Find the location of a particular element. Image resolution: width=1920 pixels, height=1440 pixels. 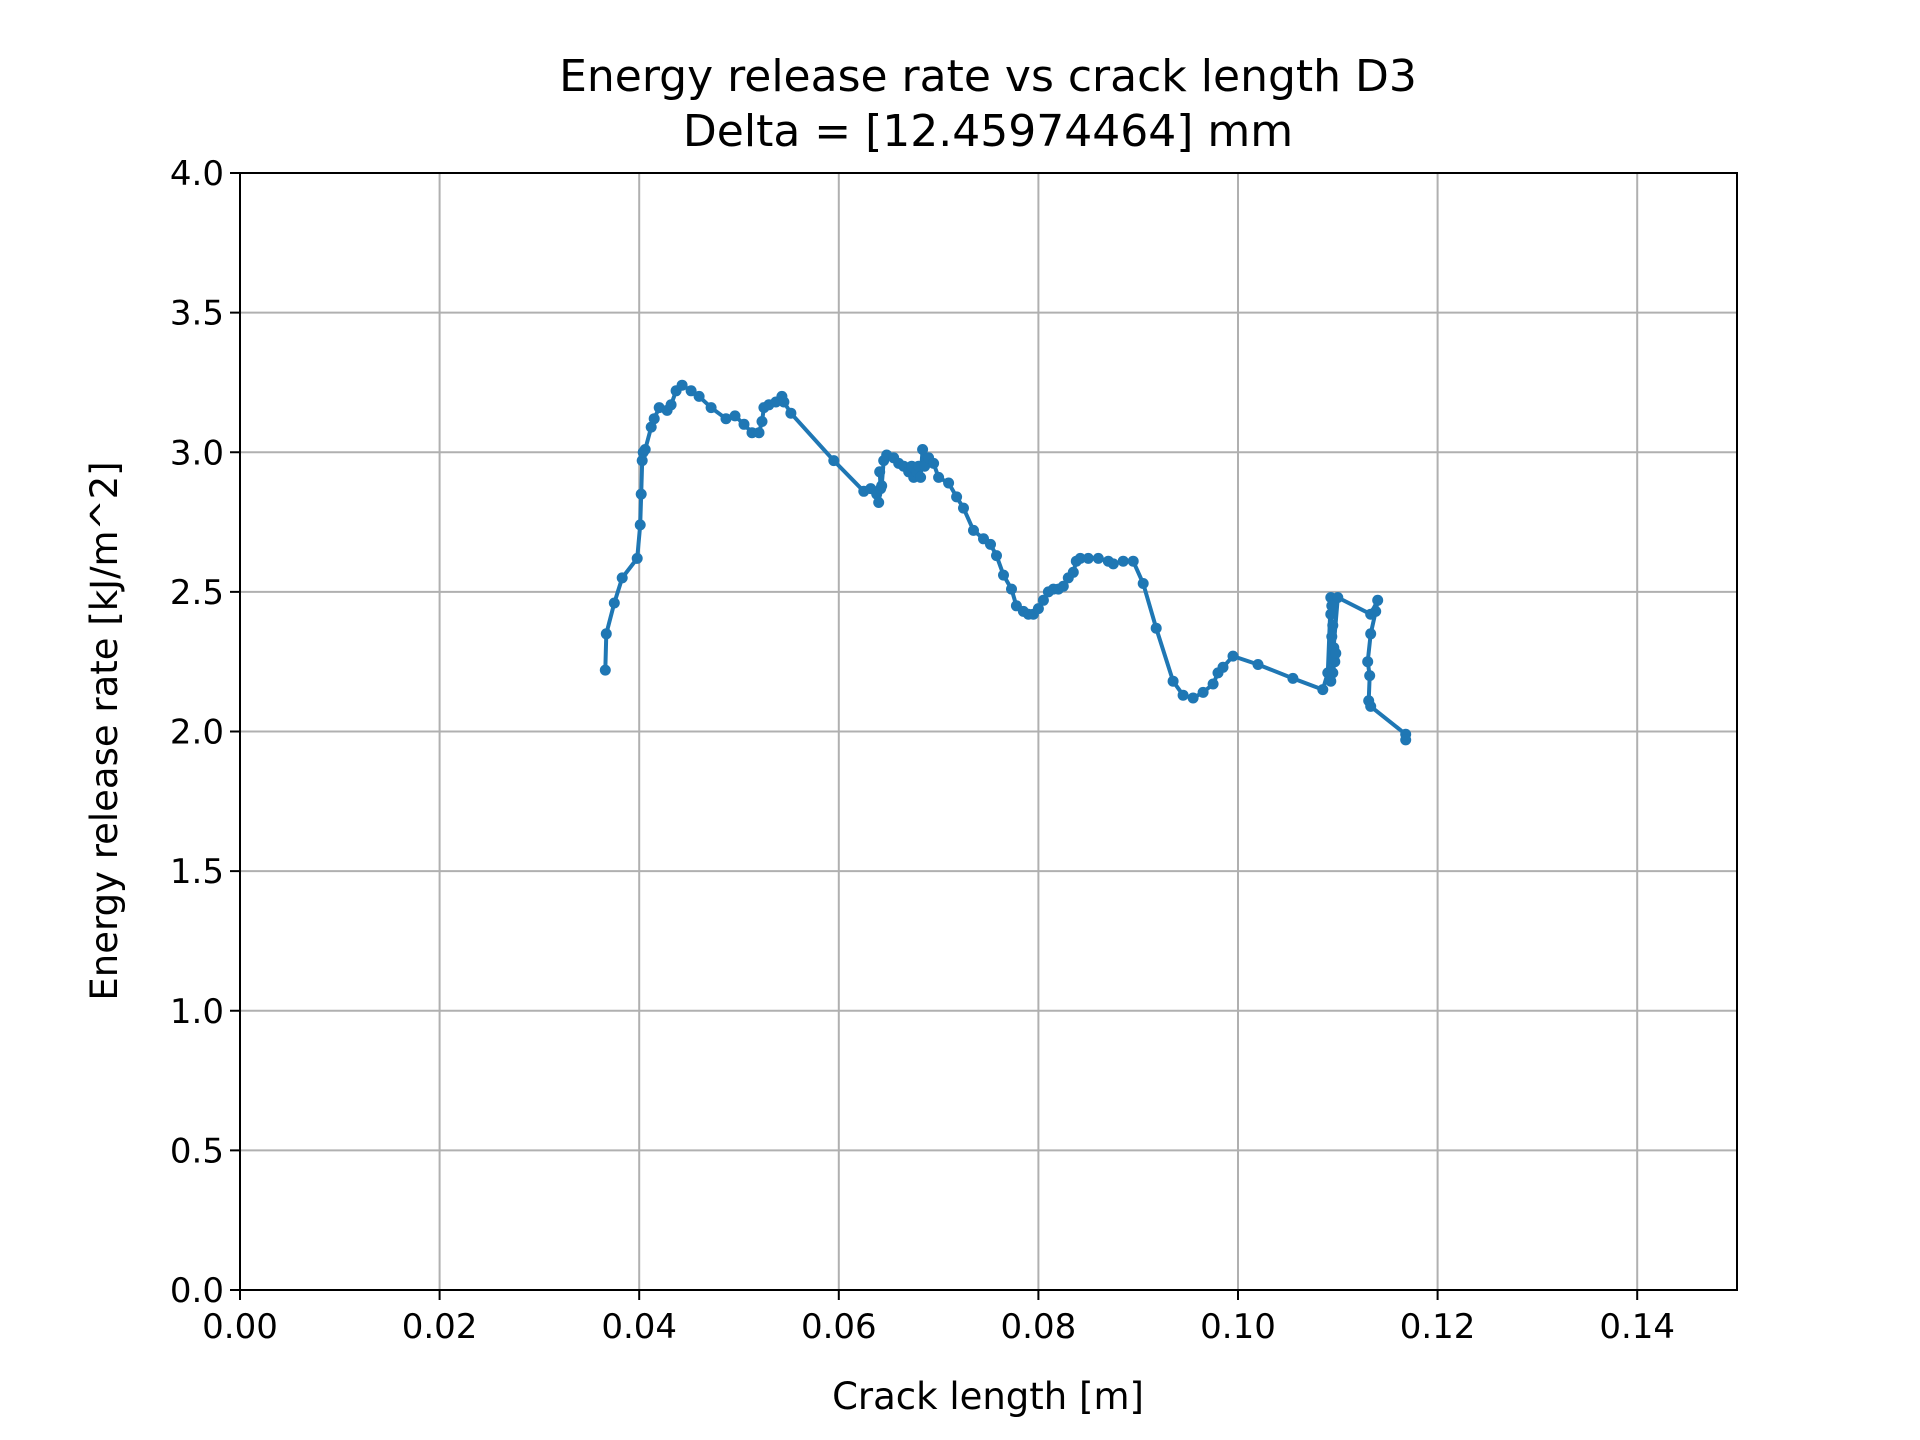

y-tick-label: 4.0 is located at coordinates (197, 174).